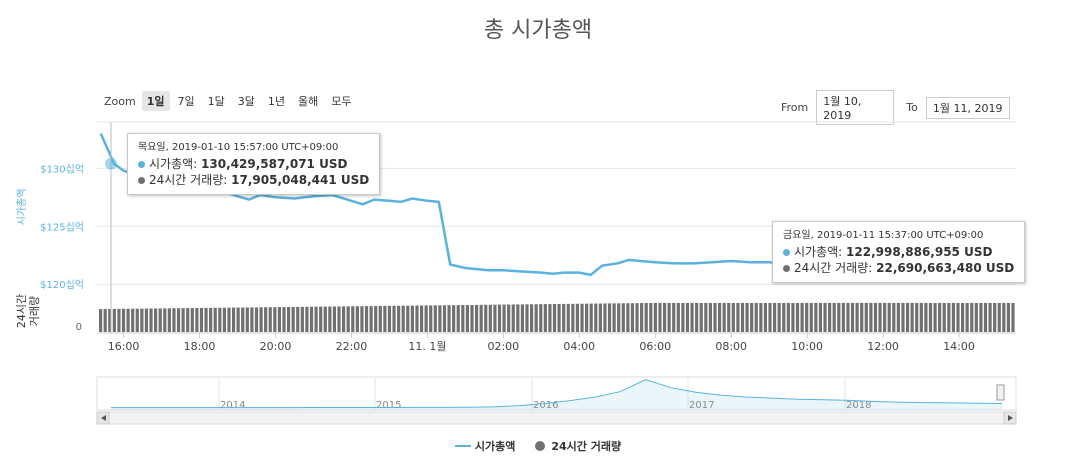 This screenshot has width=1076, height=469. I want to click on legend-item-market-cap: 시가총액, so click(484, 446).